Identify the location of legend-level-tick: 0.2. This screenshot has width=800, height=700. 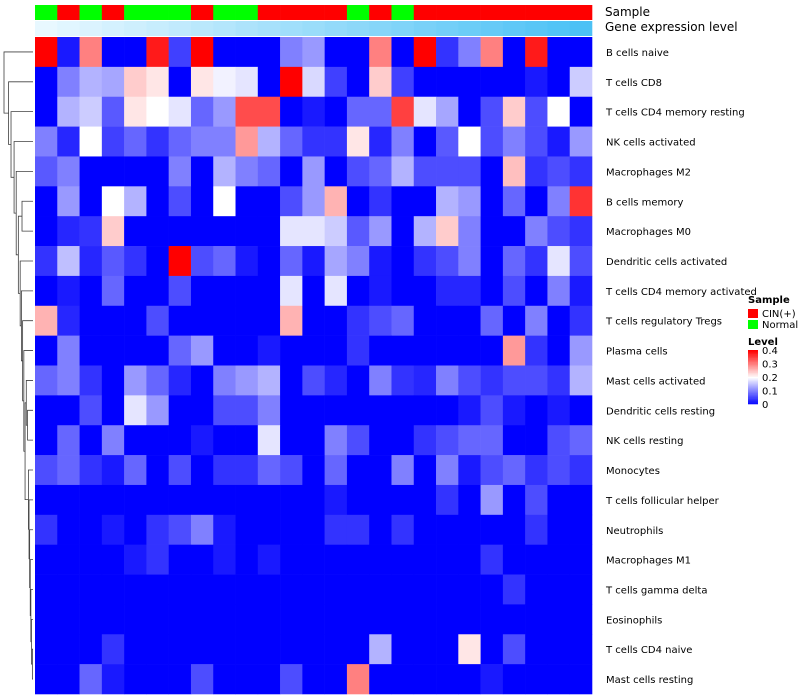
(770, 378).